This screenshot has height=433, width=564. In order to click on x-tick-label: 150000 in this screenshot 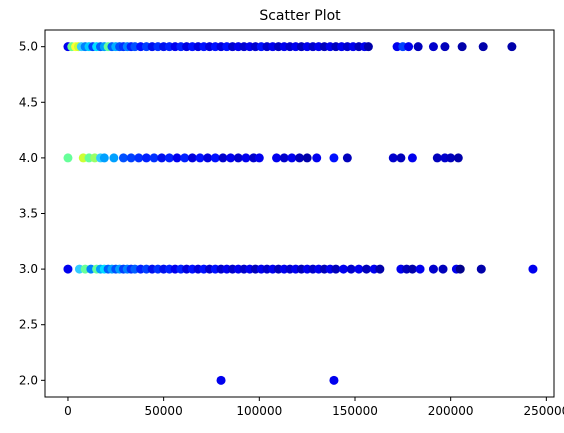, I will do `click(355, 411)`.